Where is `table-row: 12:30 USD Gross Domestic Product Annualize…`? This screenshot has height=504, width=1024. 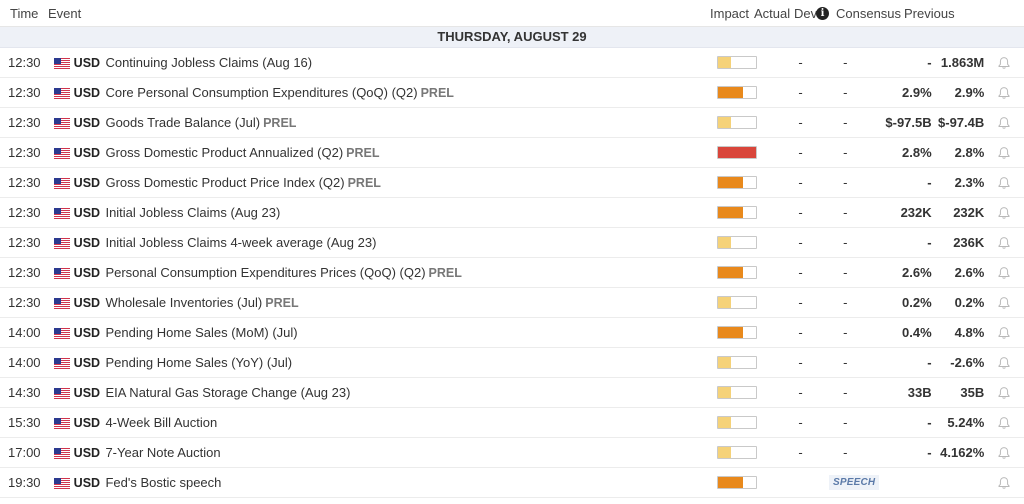
table-row: 12:30 USD Gross Domestic Product Annualize… is located at coordinates (512, 153).